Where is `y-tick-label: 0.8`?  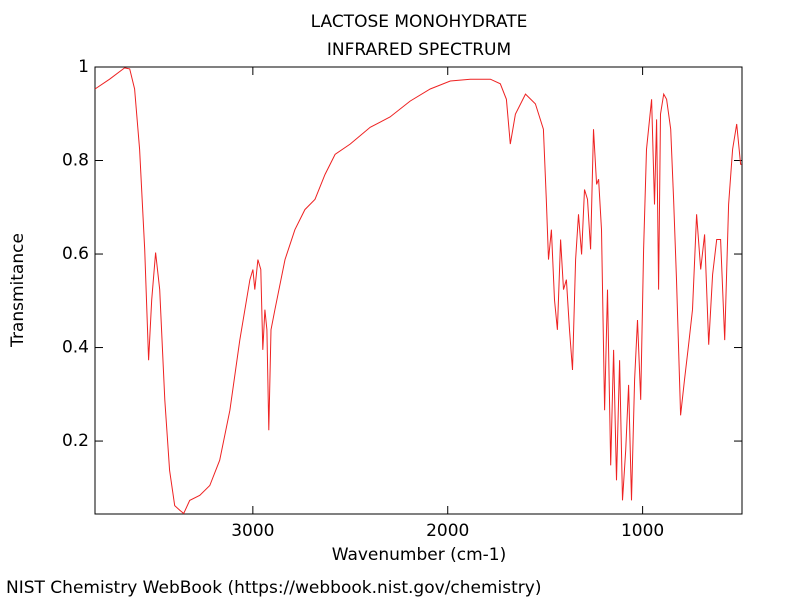
y-tick-label: 0.8 is located at coordinates (75, 161).